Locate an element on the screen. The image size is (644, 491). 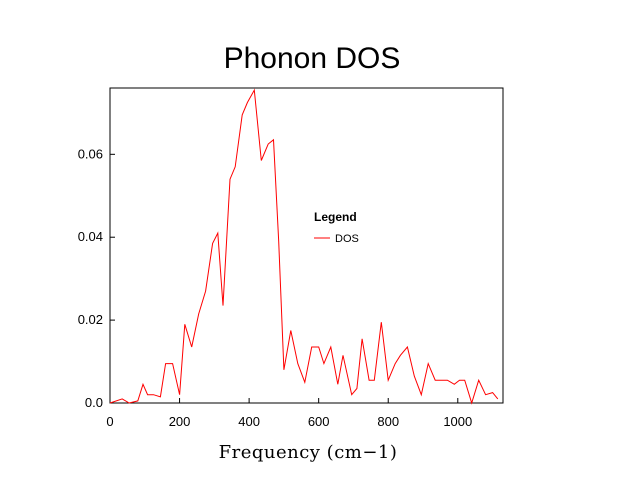
x-axis: 0 200 400 600 800 1000 is located at coordinates (289, 413).